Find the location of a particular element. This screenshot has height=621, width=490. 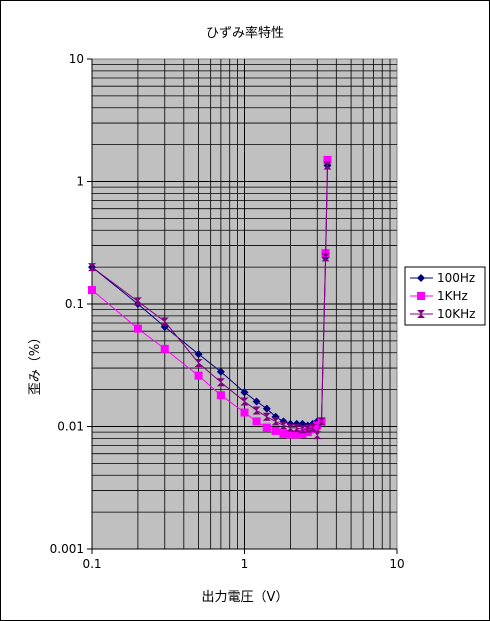

x-tick-label: 10 is located at coordinates (396, 564).